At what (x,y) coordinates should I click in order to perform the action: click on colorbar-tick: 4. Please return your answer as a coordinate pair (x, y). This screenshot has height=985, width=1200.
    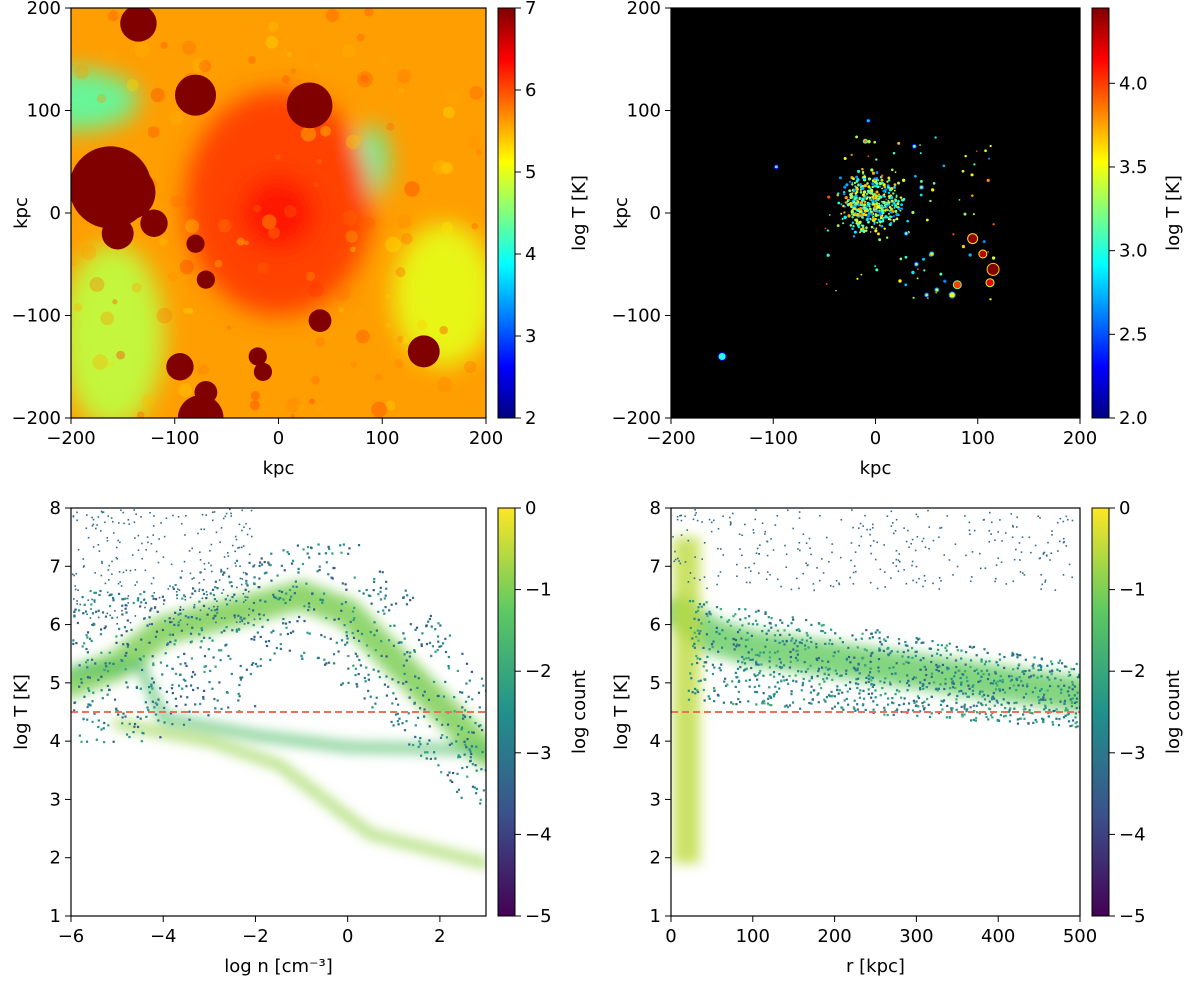
    Looking at the image, I should click on (525, 254).